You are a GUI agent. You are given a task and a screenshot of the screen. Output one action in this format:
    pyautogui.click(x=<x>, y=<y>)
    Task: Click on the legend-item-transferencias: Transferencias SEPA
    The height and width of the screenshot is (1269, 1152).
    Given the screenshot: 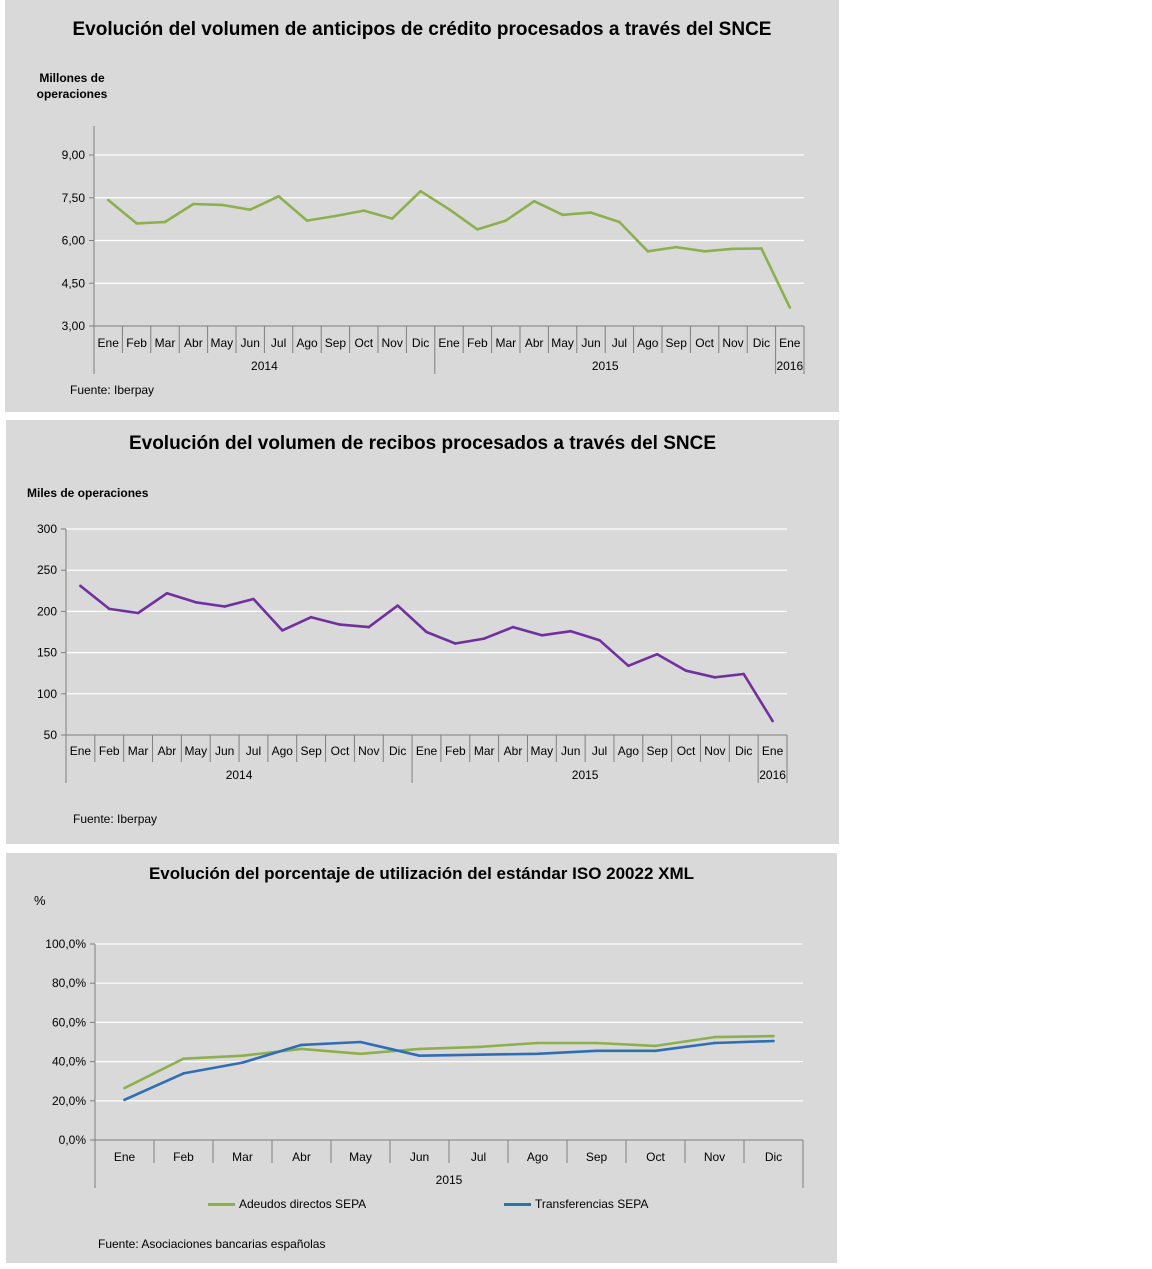 What is the action you would take?
    pyautogui.click(x=576, y=1204)
    